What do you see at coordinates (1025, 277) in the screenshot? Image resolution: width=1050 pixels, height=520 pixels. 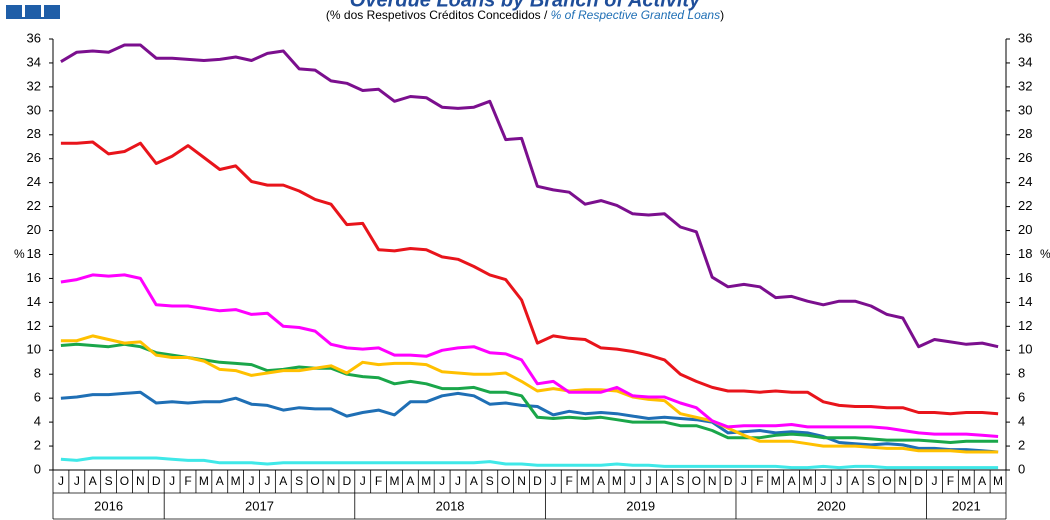 I see `y2-tick-label: 16` at bounding box center [1025, 277].